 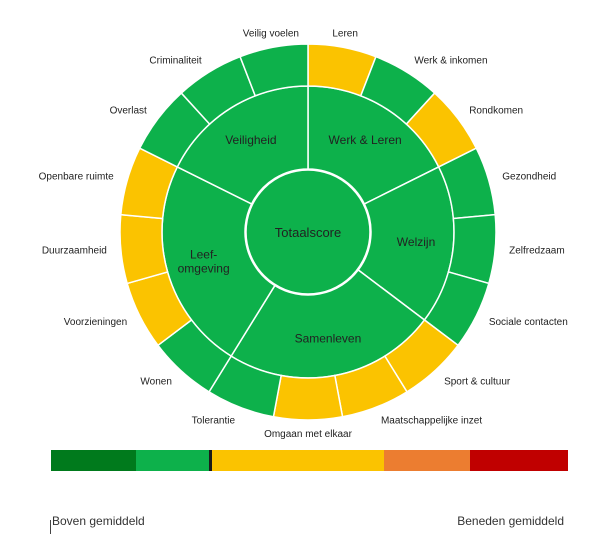 What do you see at coordinates (510, 521) in the screenshot?
I see `legend-right-label: Beneden gemiddeld` at bounding box center [510, 521].